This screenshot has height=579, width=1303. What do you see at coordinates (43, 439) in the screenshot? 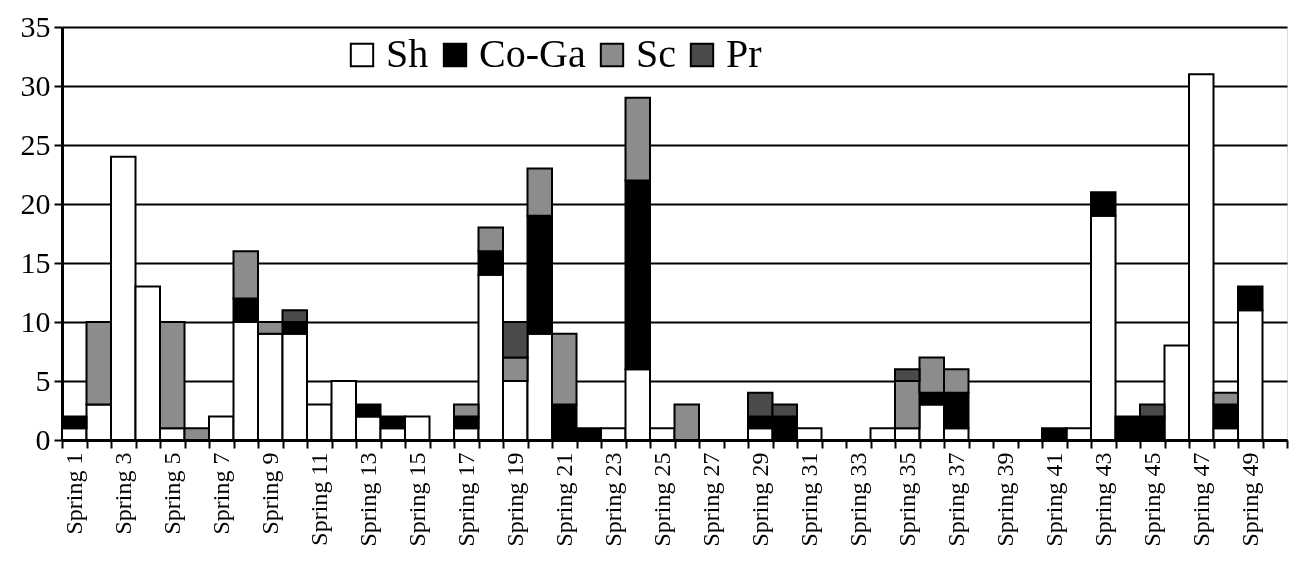
I see `y-tick-label: 0` at bounding box center [43, 439].